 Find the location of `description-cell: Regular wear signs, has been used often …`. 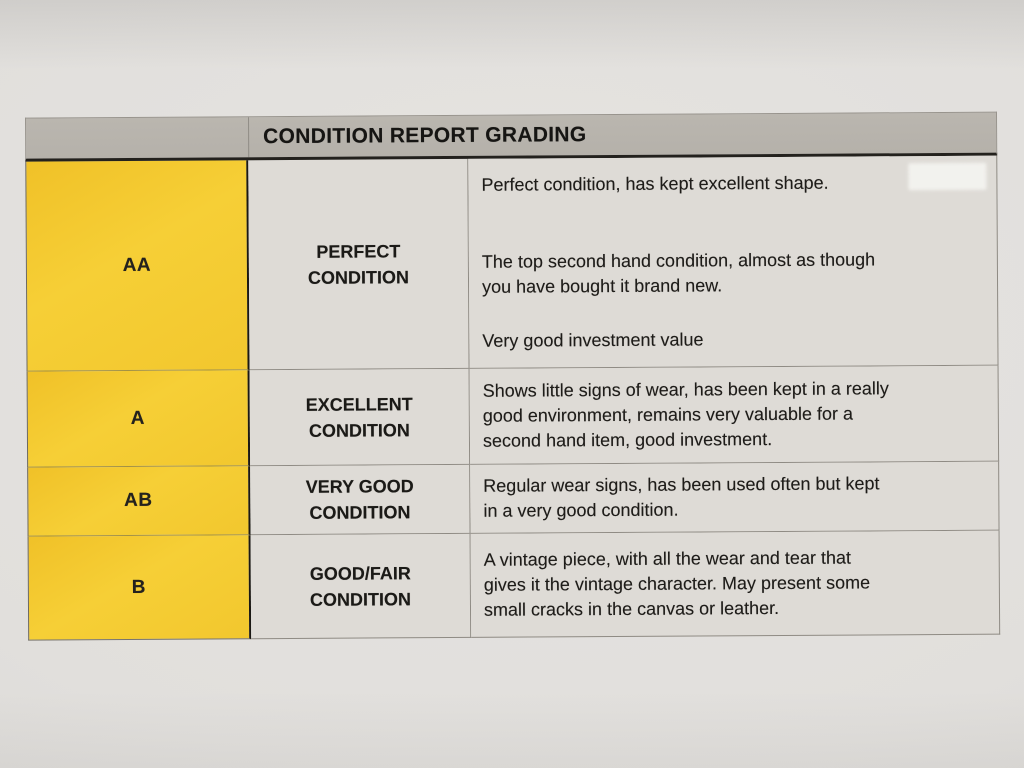

description-cell: Regular wear signs, has been used often … is located at coordinates (735, 497).